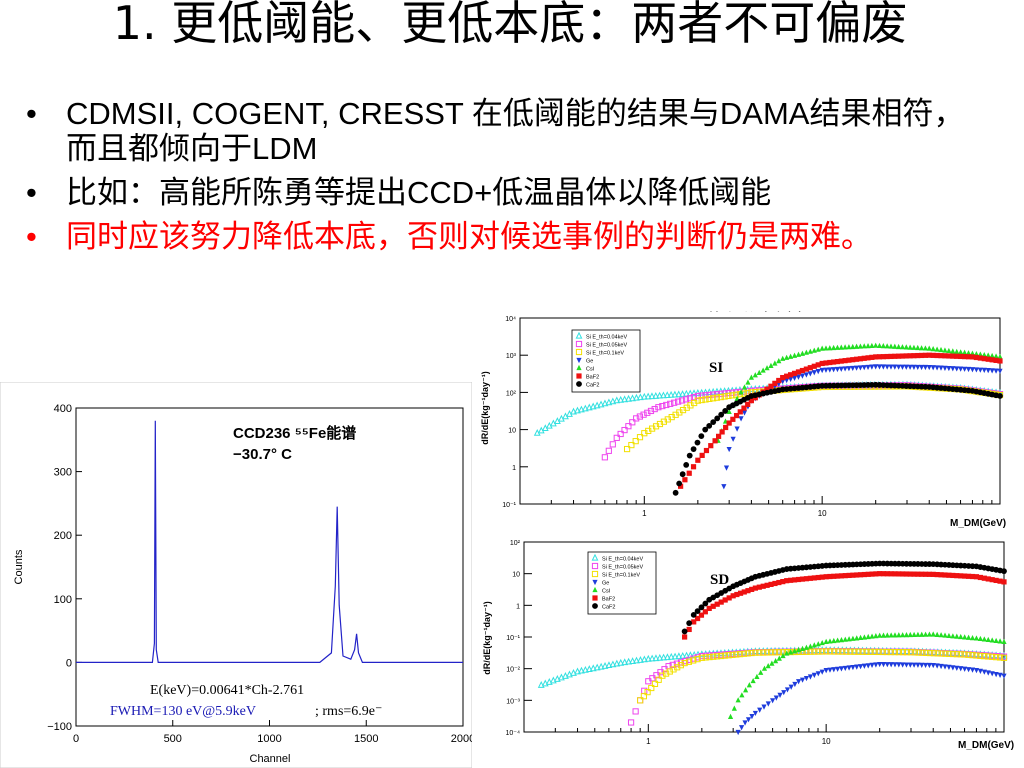  I want to click on y-tick-label: 200, so click(63, 536).